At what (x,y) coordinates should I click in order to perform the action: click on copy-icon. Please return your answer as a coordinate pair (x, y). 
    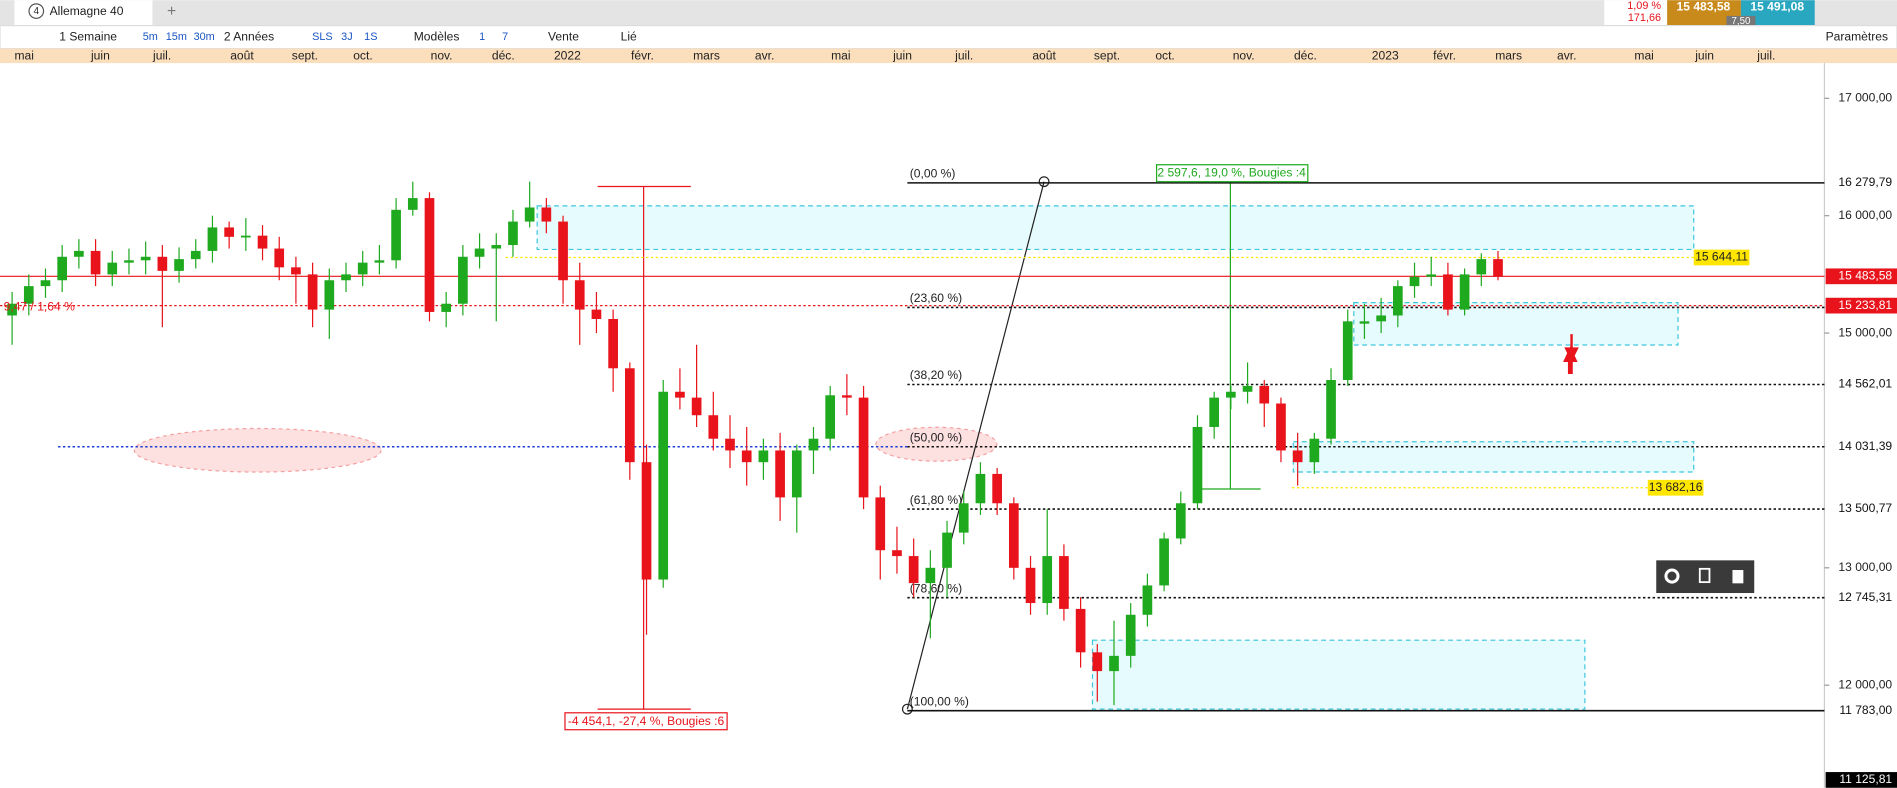
    Looking at the image, I should click on (1704, 575).